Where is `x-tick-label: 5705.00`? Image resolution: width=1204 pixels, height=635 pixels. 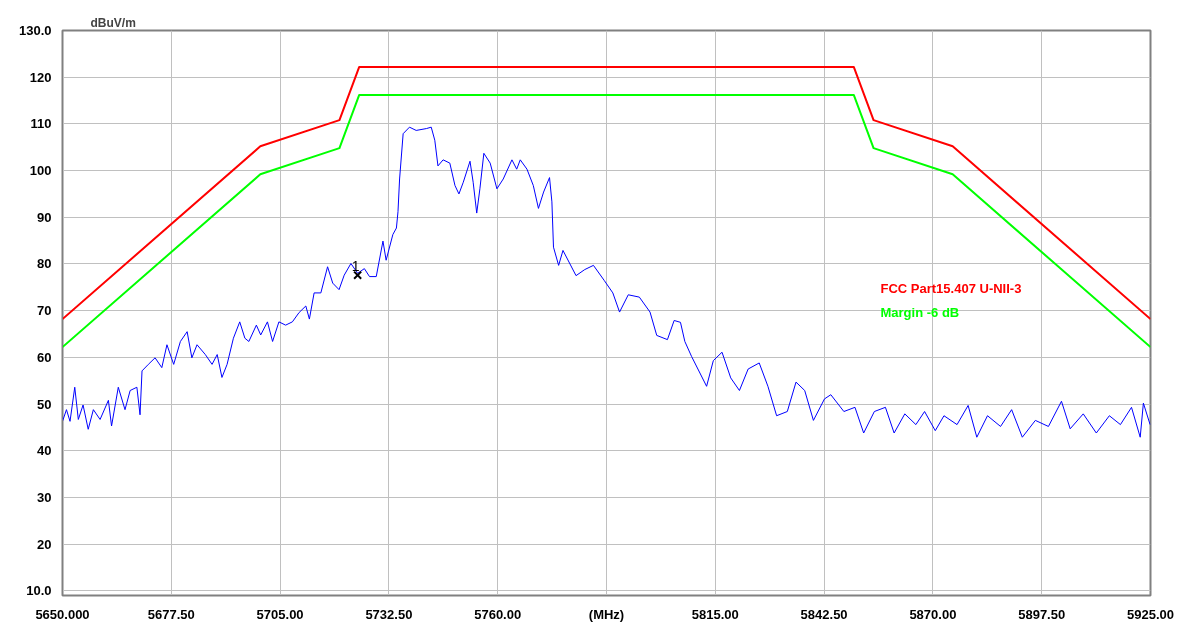
x-tick-label: 5705.00 is located at coordinates (280, 614).